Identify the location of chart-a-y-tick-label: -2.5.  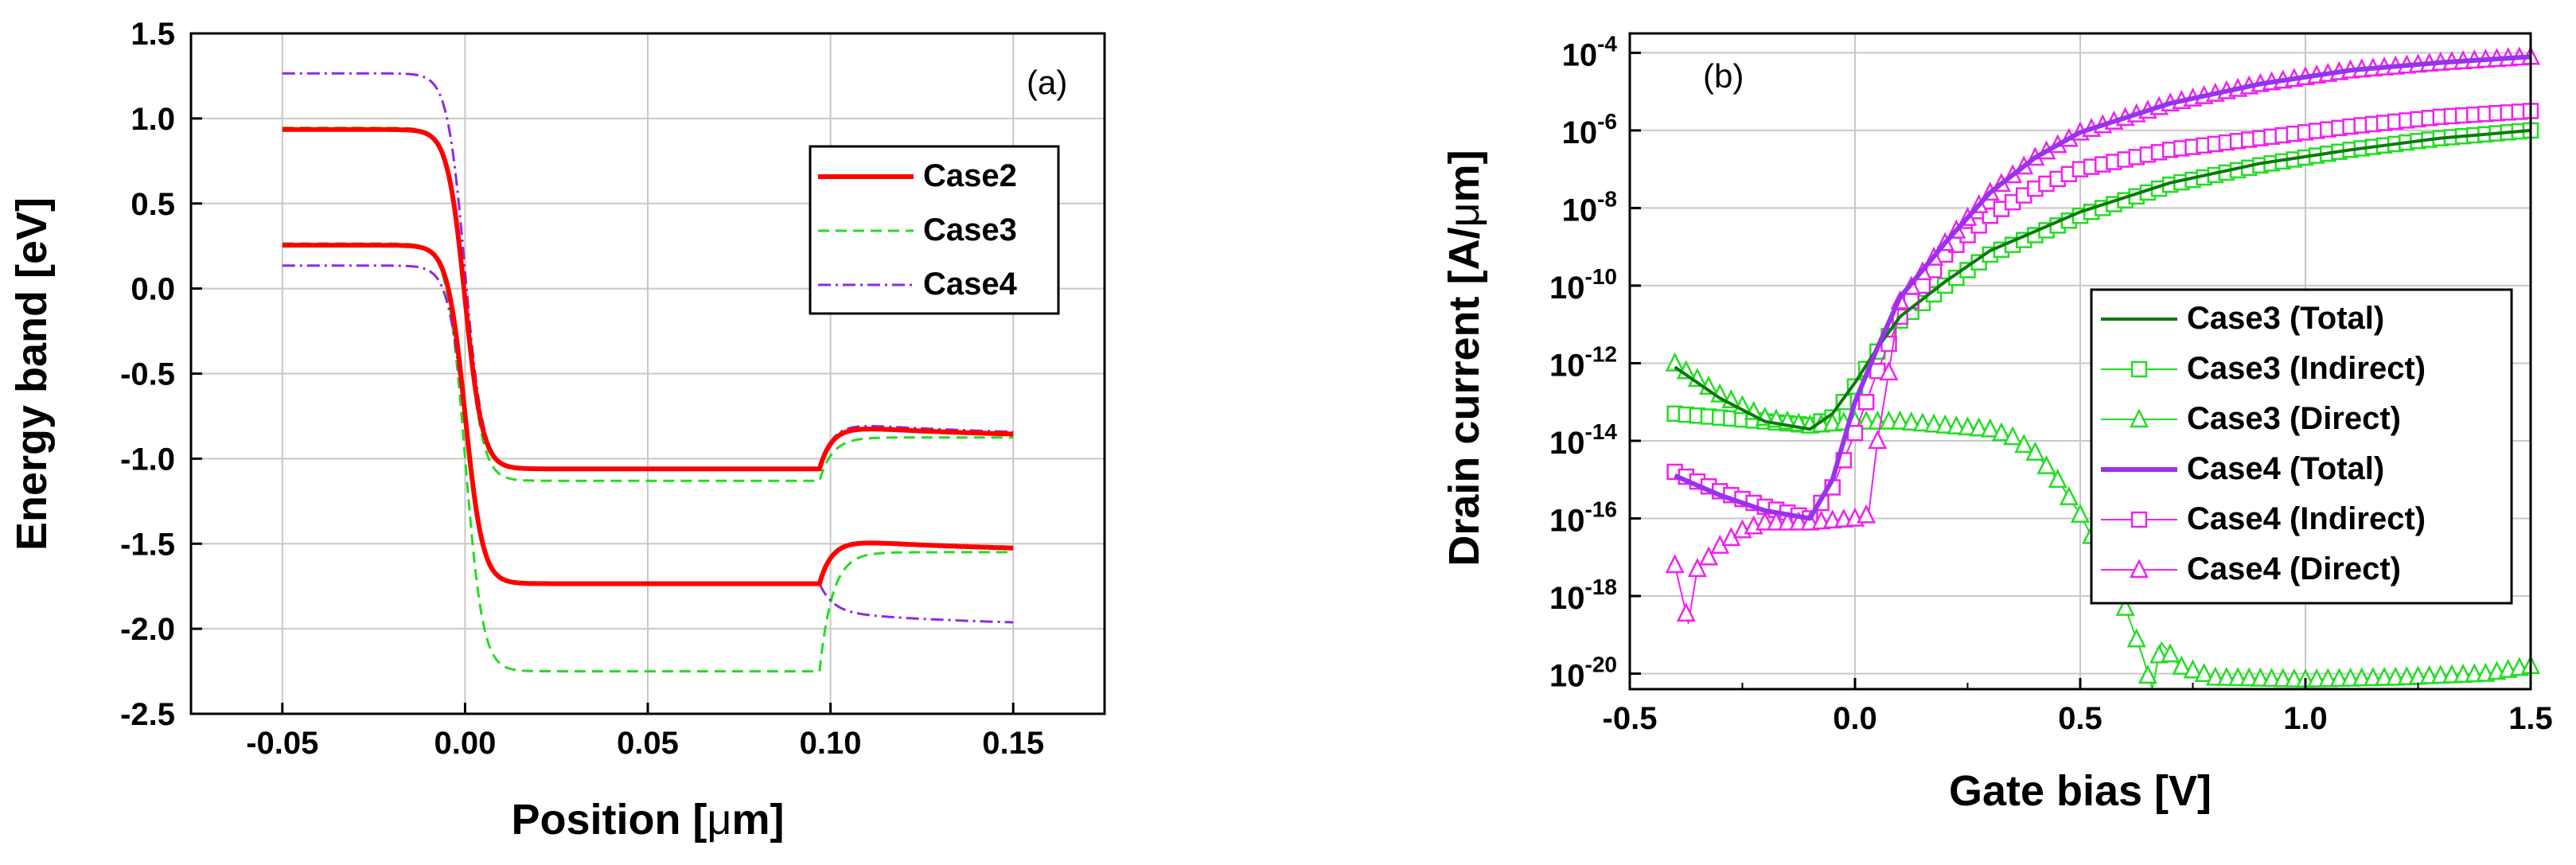
(147, 714).